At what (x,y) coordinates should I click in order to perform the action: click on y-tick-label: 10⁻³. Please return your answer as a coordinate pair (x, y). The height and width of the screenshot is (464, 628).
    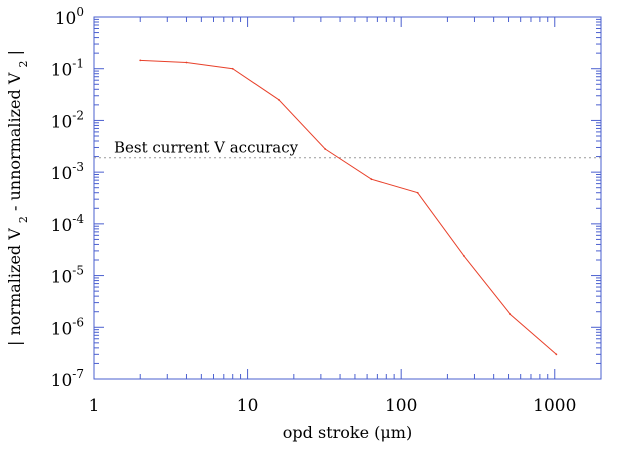
    Looking at the image, I should click on (67, 172).